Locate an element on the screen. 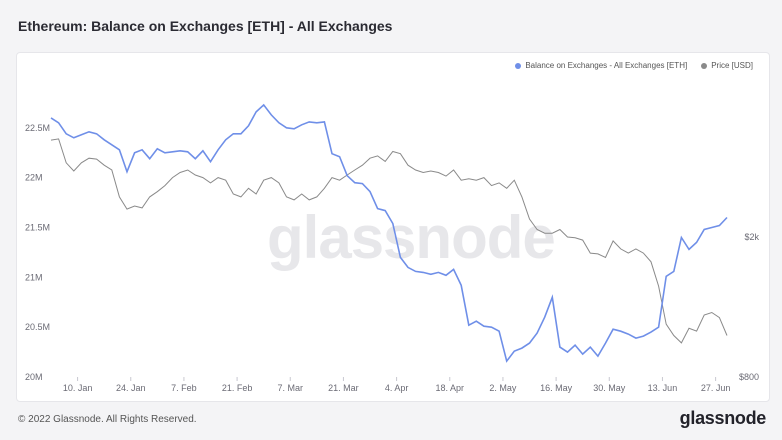 The image size is (782, 440). x-tick-label: 10. Jan is located at coordinates (78, 388).